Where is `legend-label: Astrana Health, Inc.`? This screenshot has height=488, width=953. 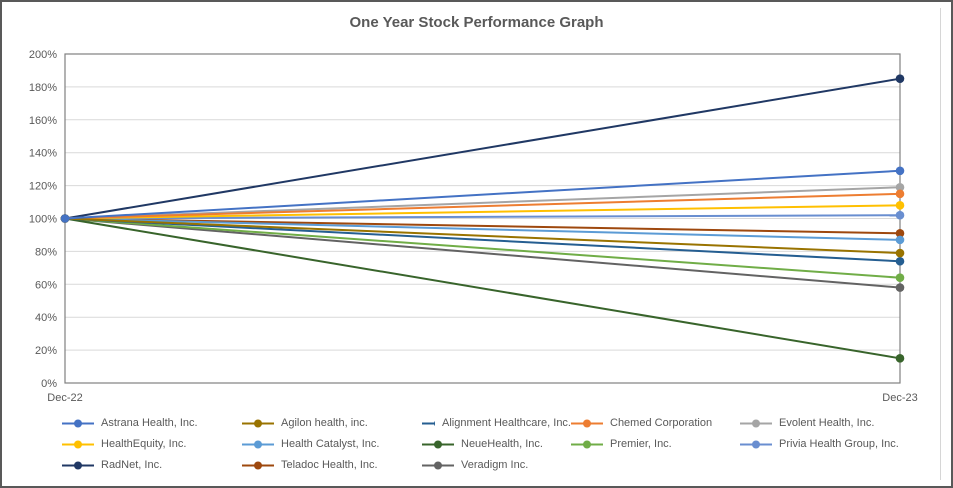 legend-label: Astrana Health, Inc. is located at coordinates (149, 423).